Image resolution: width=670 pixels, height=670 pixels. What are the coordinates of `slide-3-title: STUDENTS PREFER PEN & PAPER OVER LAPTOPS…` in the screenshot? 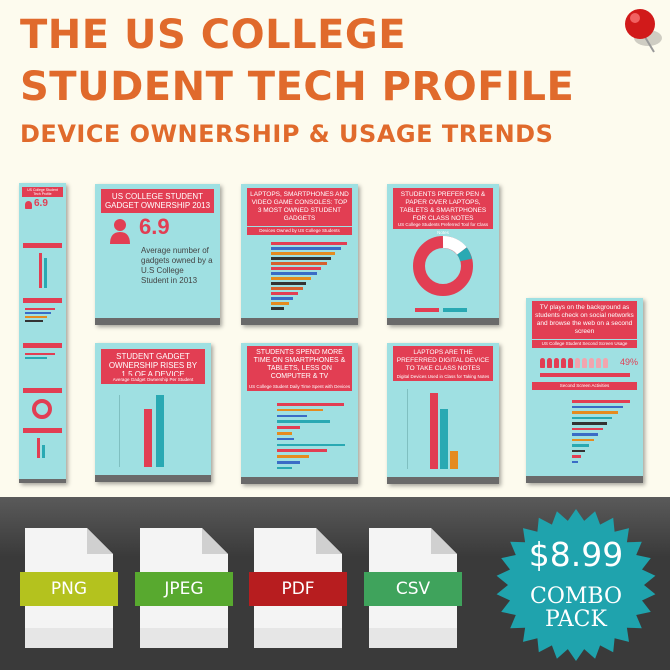 It's located at (443, 207).